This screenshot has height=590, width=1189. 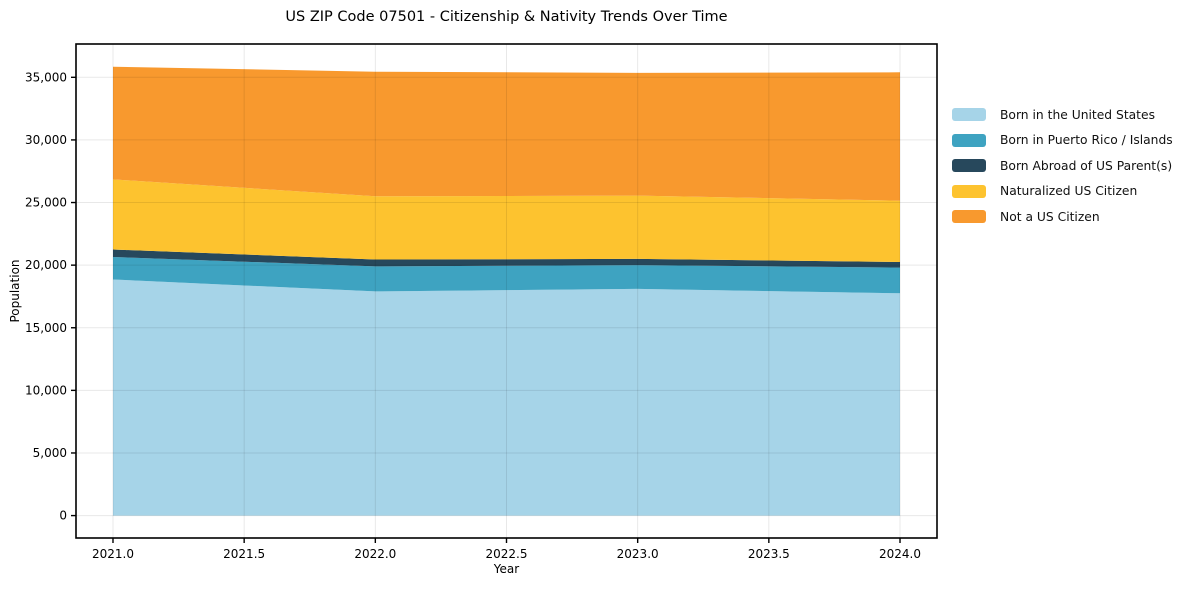 I want to click on y-tick-label: 20,000, so click(x=46, y=265).